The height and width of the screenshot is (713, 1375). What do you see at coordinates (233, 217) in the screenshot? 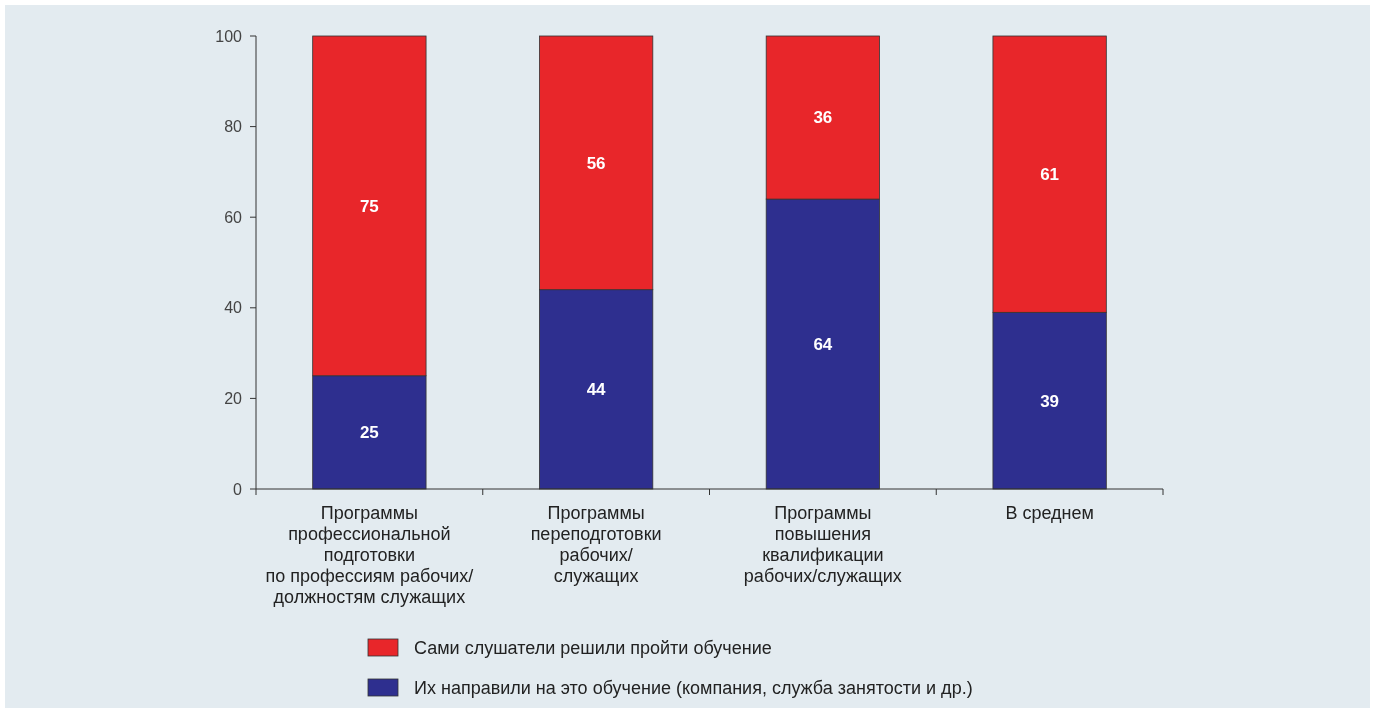
I see `y-tick-label: 60` at bounding box center [233, 217].